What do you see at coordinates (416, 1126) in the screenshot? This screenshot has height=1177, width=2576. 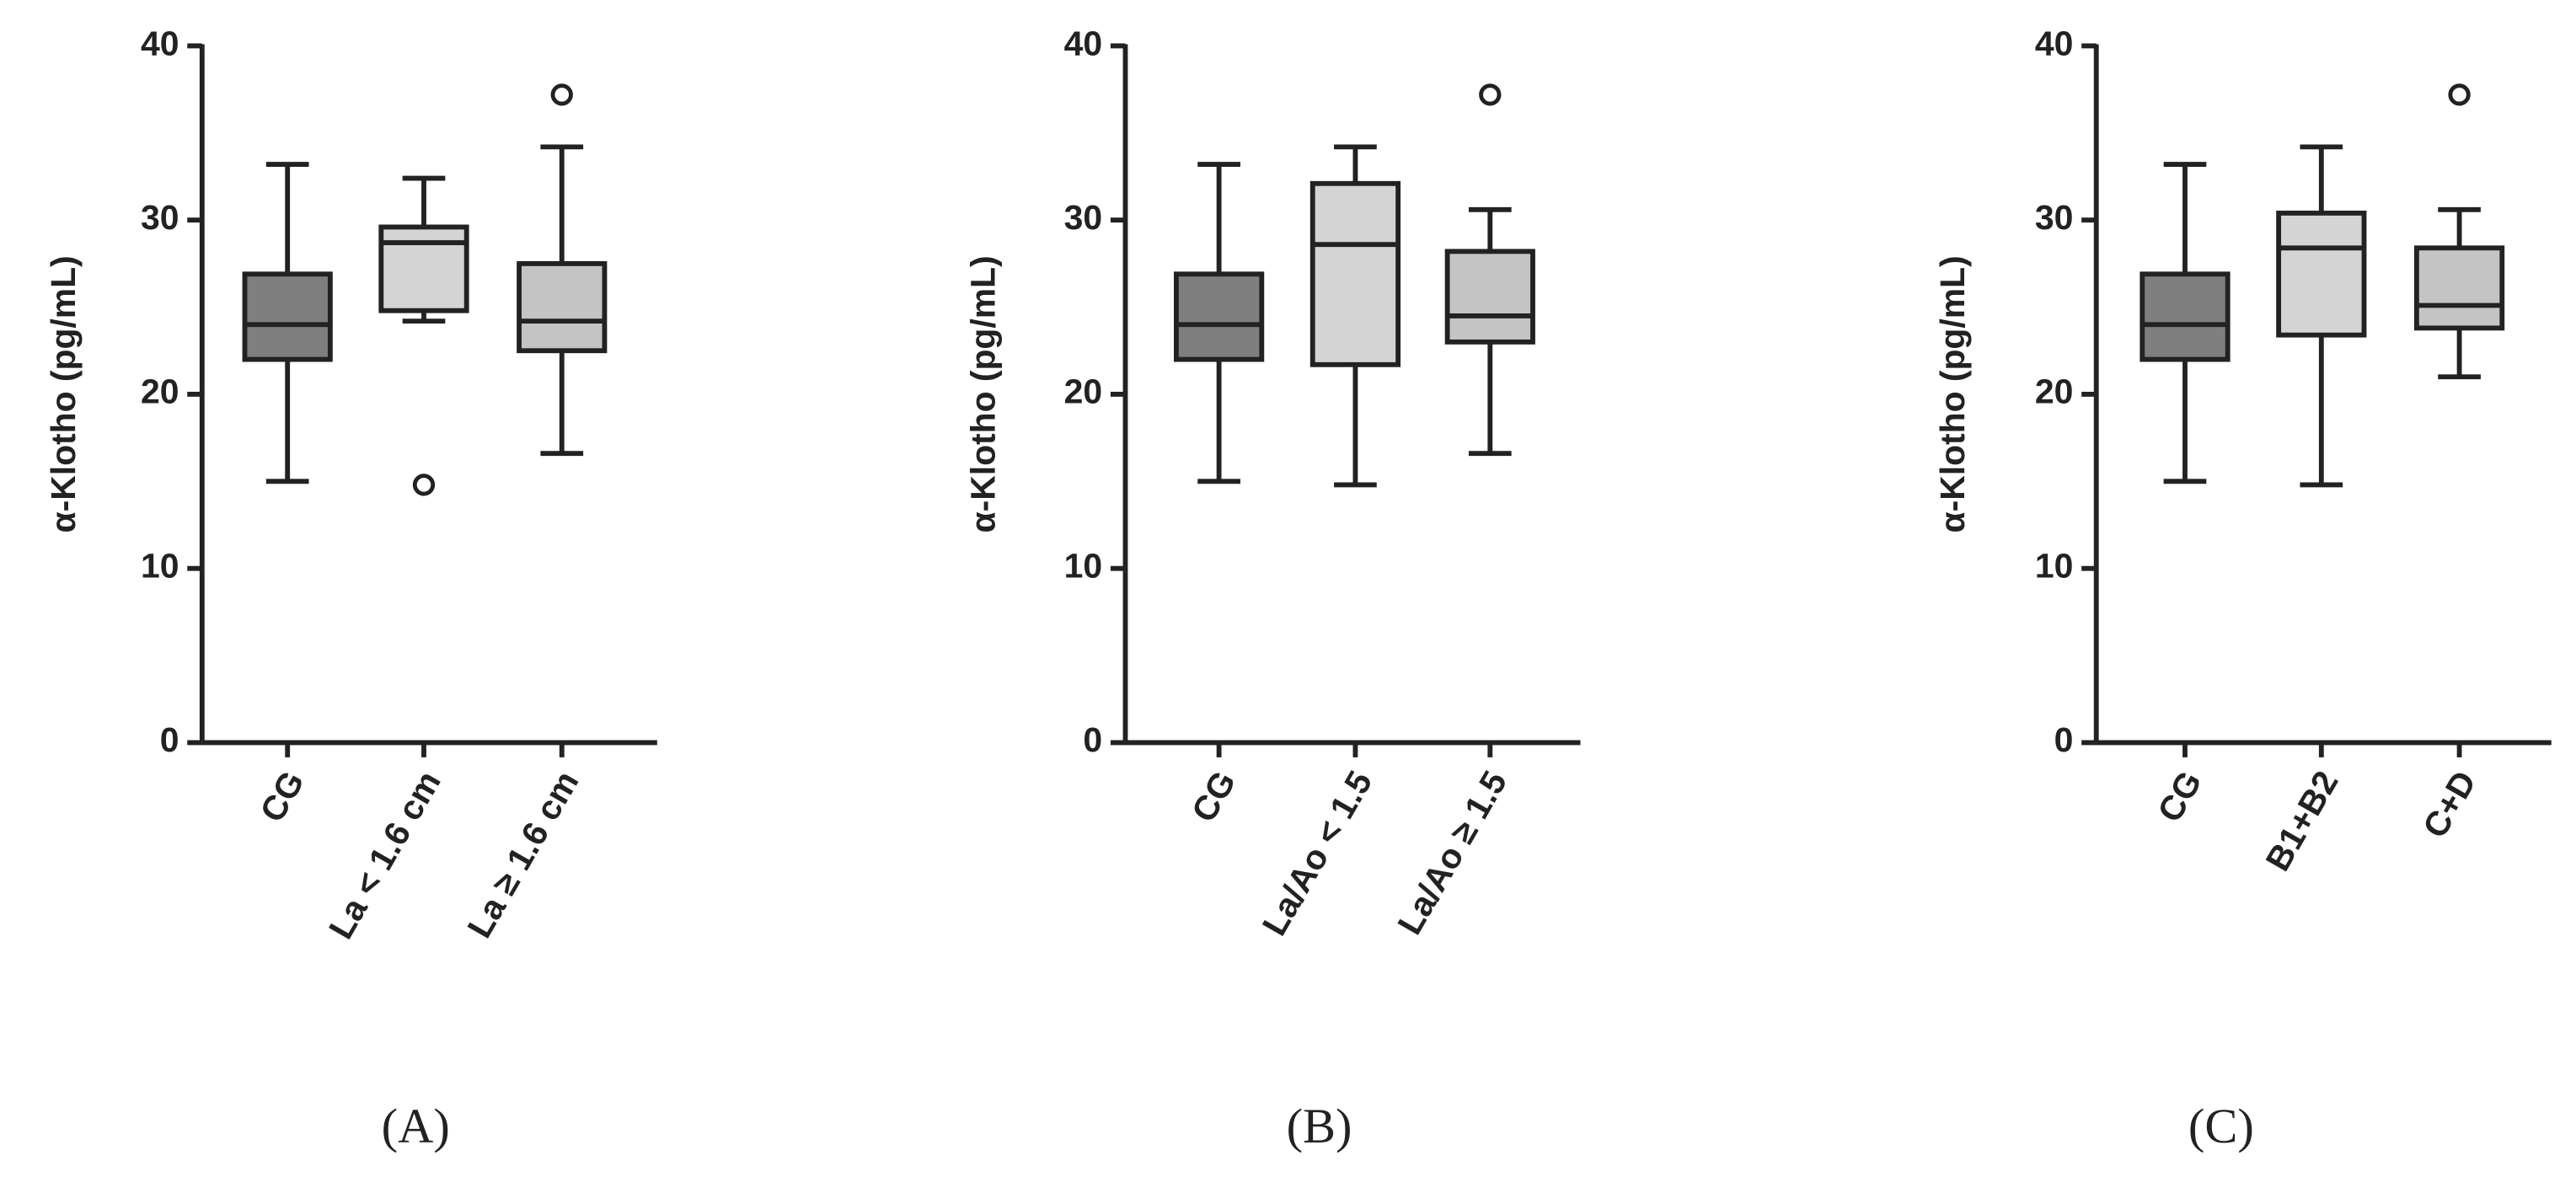 I see `panel-label: (A)` at bounding box center [416, 1126].